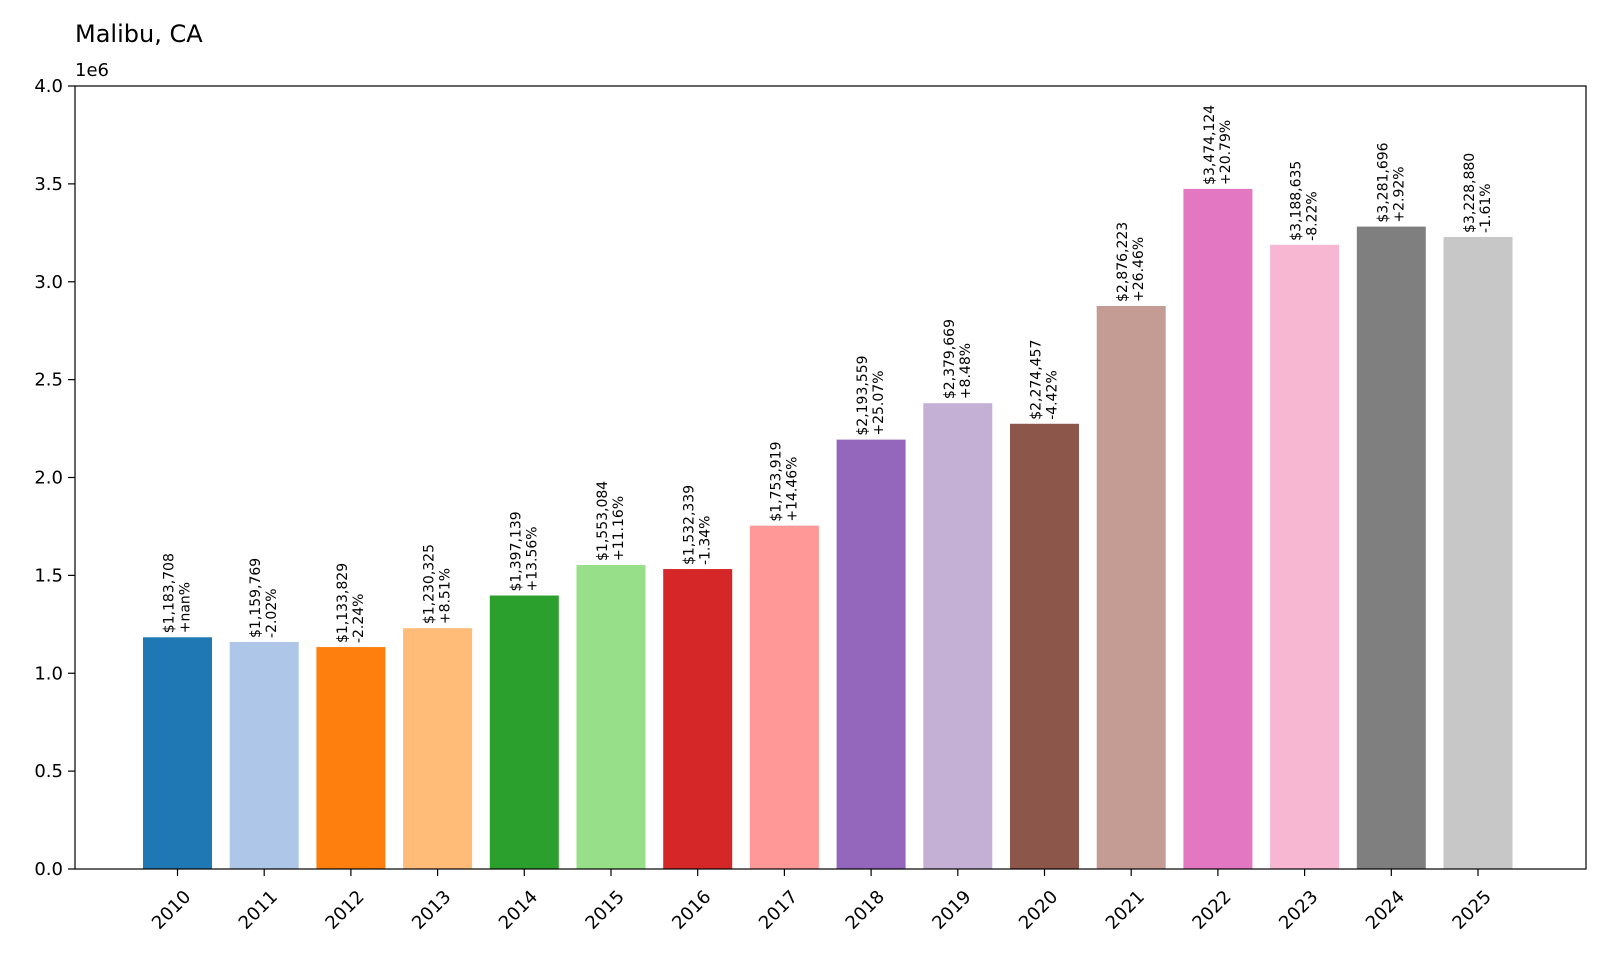 The height and width of the screenshot is (960, 1600). I want to click on bar-change-label: +14.46%, so click(792, 489).